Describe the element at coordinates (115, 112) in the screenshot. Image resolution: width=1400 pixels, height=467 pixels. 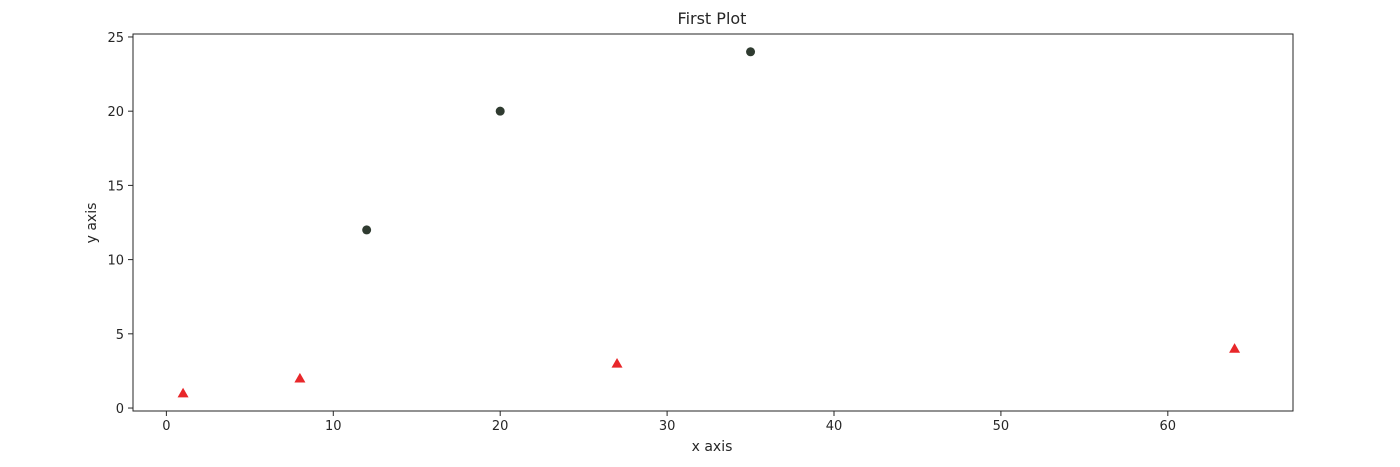
I see `y-tick-label: 20` at that location.